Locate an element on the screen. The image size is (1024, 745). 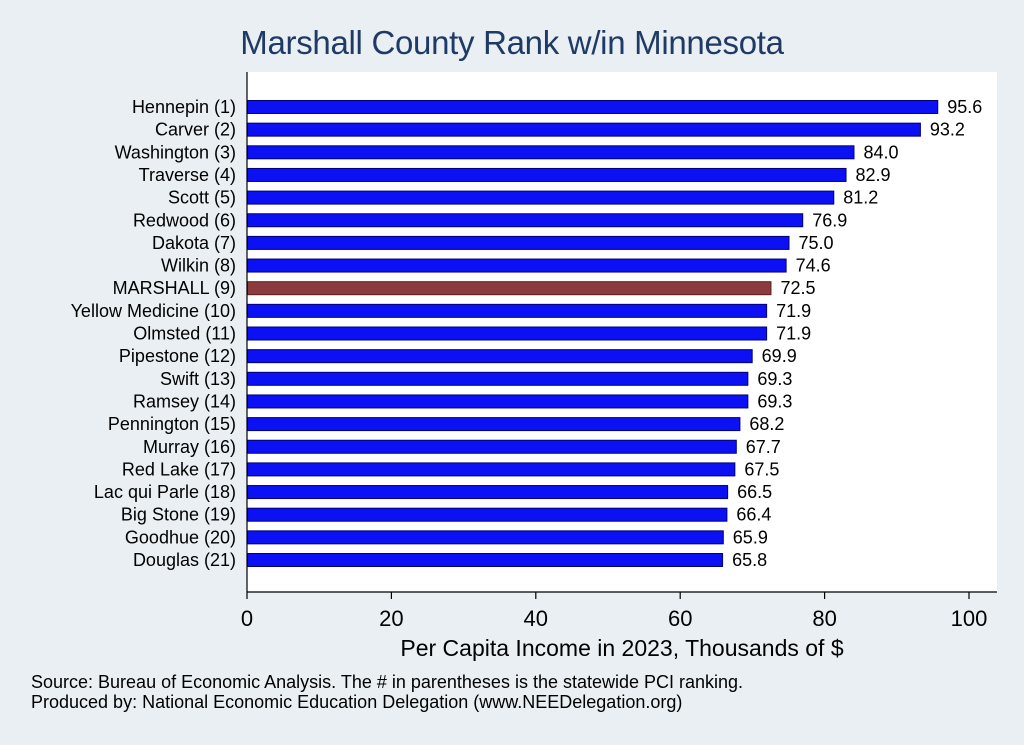
category-label: Carver (2) is located at coordinates (195, 130).